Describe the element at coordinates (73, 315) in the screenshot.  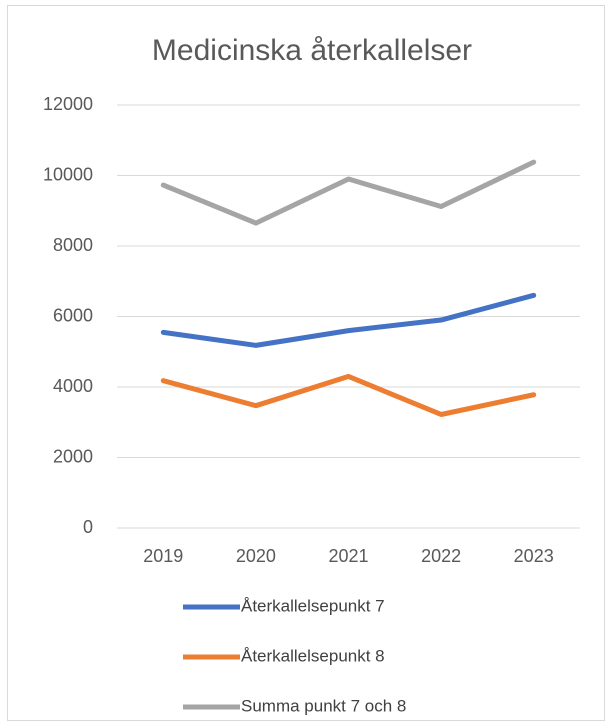
I see `y-tick-label: 6000` at that location.